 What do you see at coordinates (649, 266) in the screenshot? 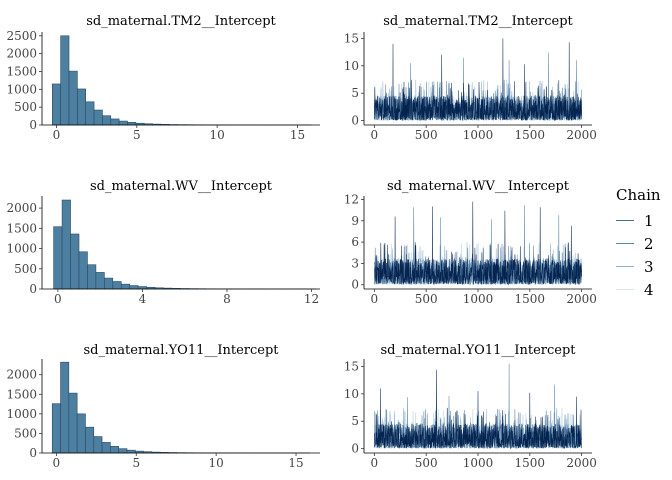
I see `legend-label-3: 3` at bounding box center [649, 266].